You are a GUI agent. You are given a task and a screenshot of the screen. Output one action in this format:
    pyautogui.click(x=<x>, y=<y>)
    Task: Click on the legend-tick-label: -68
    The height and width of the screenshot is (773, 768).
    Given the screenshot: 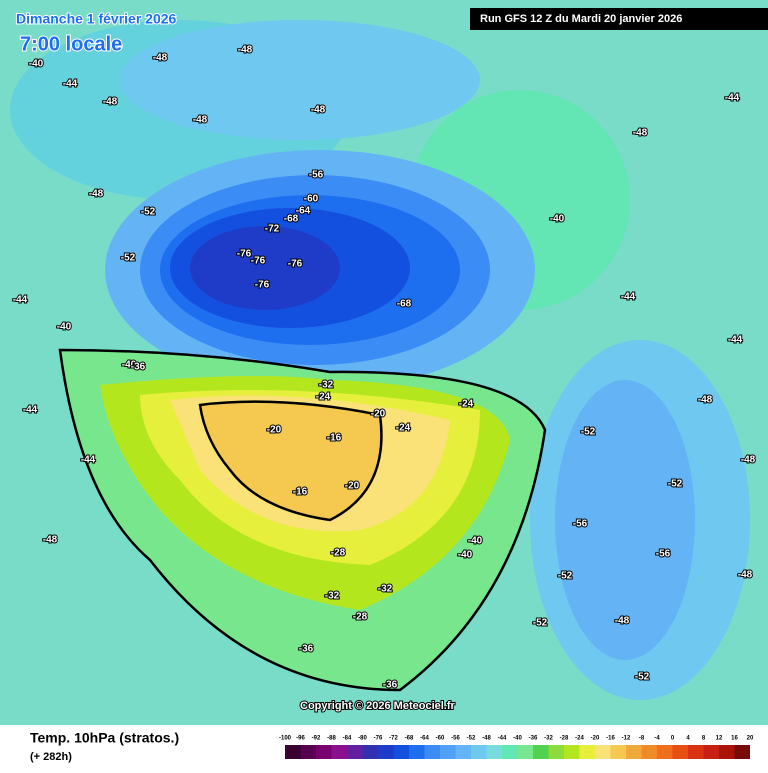 What is the action you would take?
    pyautogui.click(x=409, y=739)
    